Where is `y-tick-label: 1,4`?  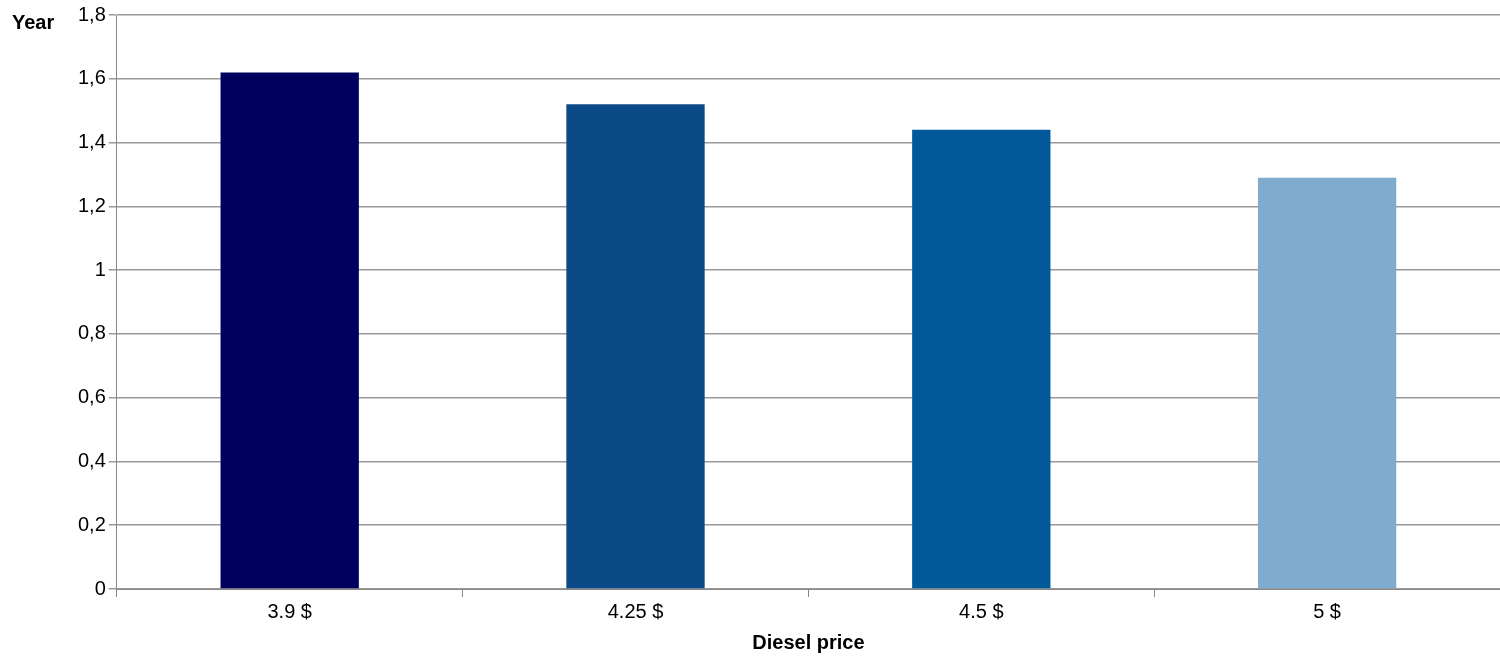
y-tick-label: 1,4 is located at coordinates (91, 141).